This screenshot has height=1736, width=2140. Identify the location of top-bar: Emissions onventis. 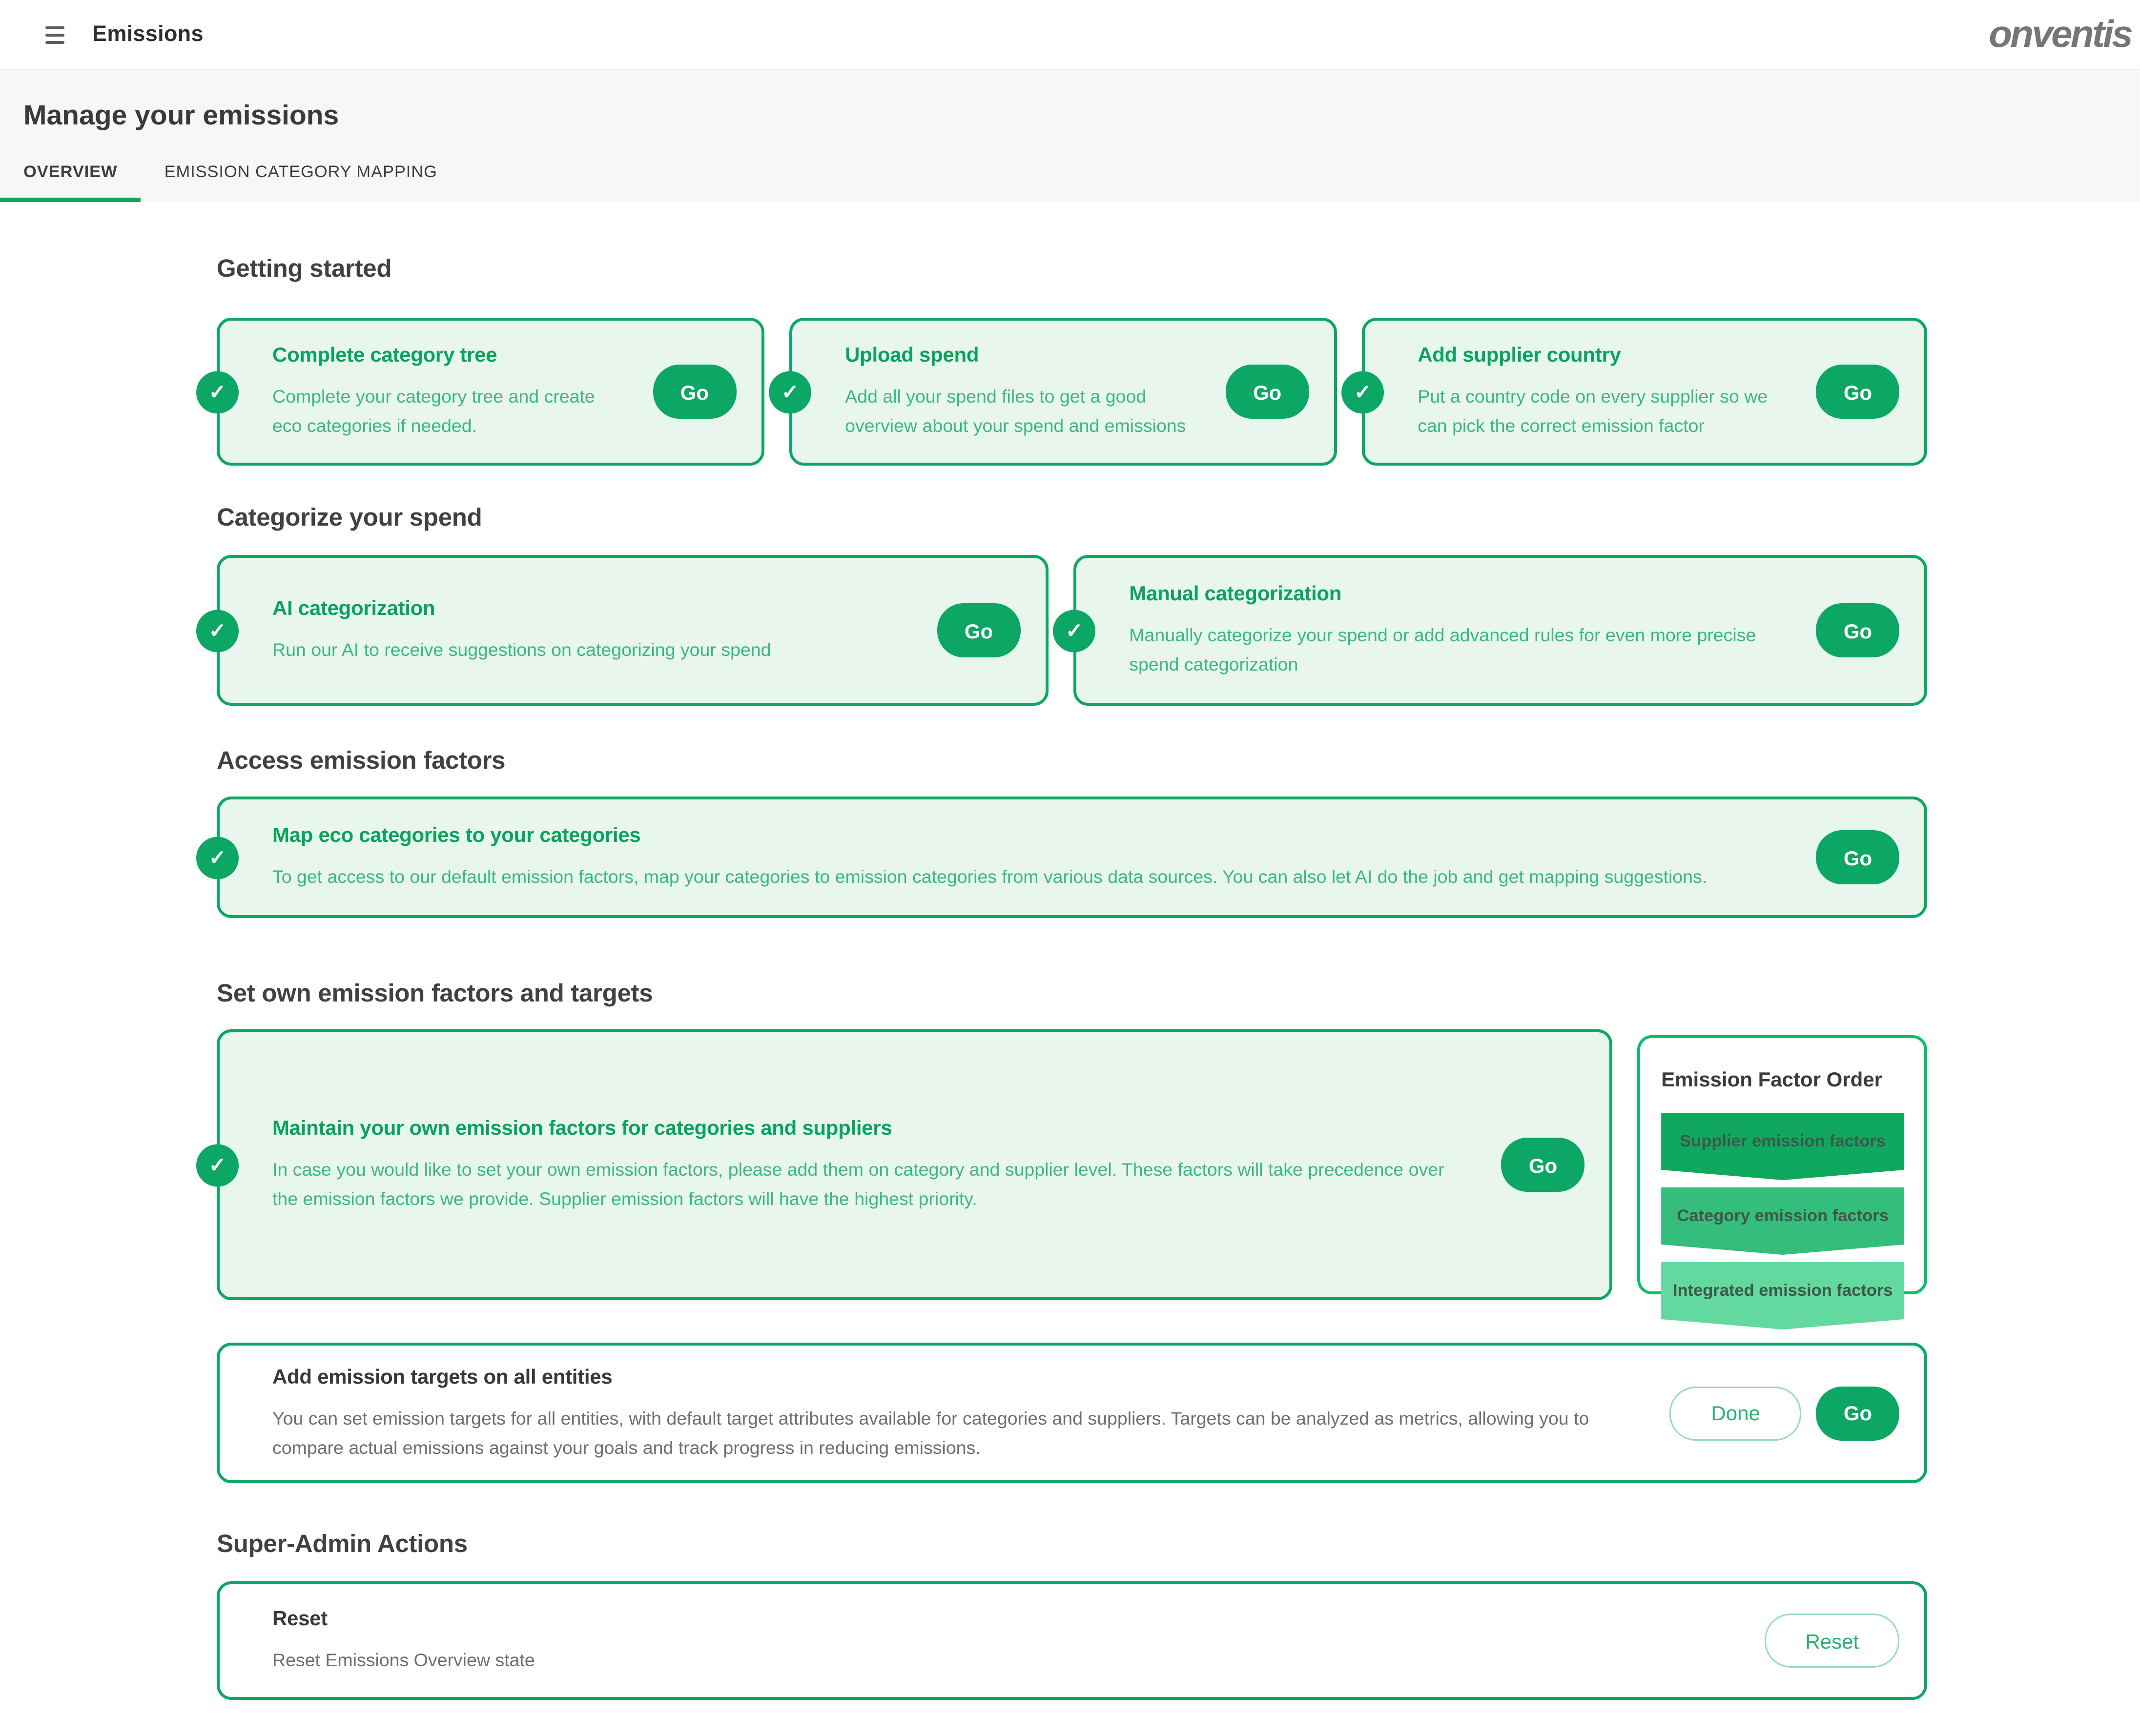
(1070, 35).